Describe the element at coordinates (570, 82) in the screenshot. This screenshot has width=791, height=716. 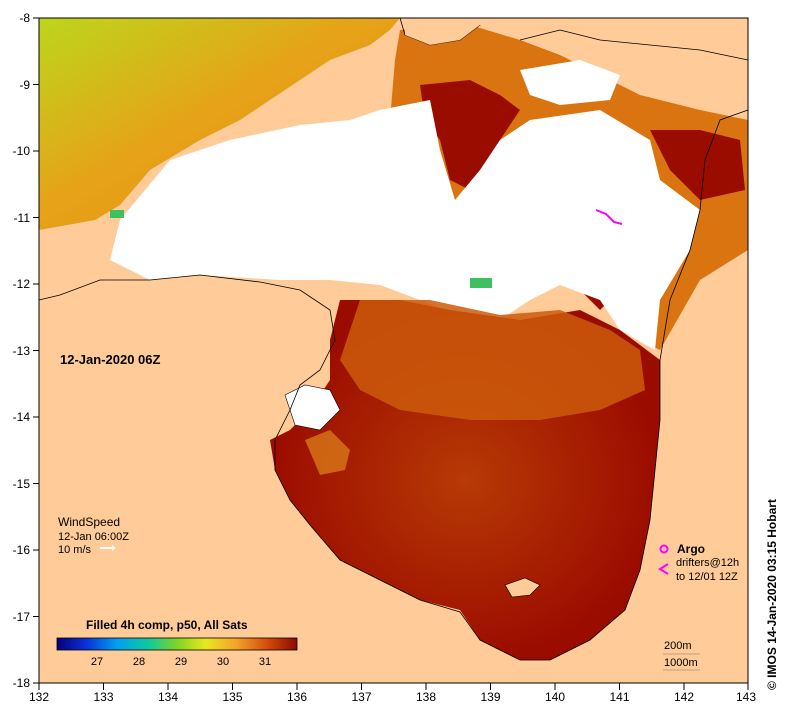
I see `cloud-north-patch` at that location.